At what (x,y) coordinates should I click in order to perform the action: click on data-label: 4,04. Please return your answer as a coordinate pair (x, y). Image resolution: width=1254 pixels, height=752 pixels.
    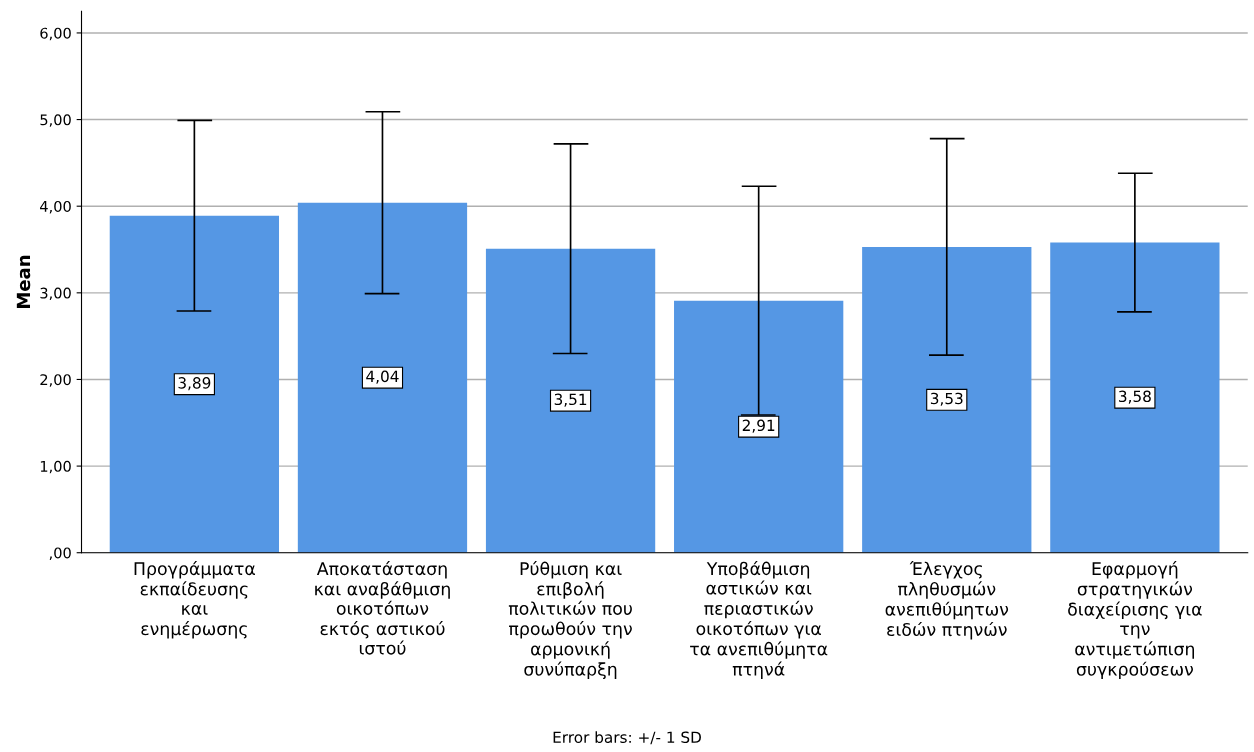
    Looking at the image, I should click on (382, 377).